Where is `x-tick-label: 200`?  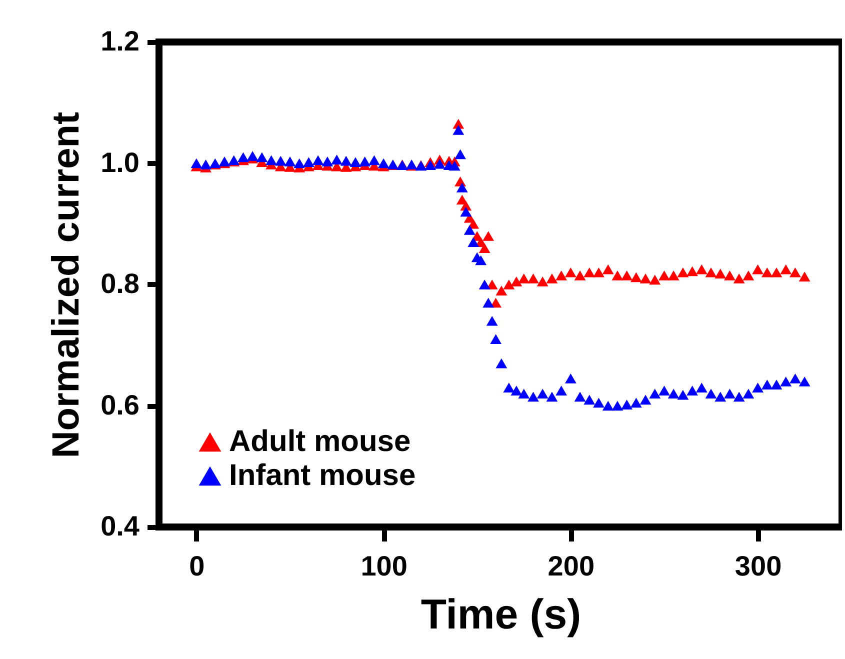 x-tick-label: 200 is located at coordinates (571, 566).